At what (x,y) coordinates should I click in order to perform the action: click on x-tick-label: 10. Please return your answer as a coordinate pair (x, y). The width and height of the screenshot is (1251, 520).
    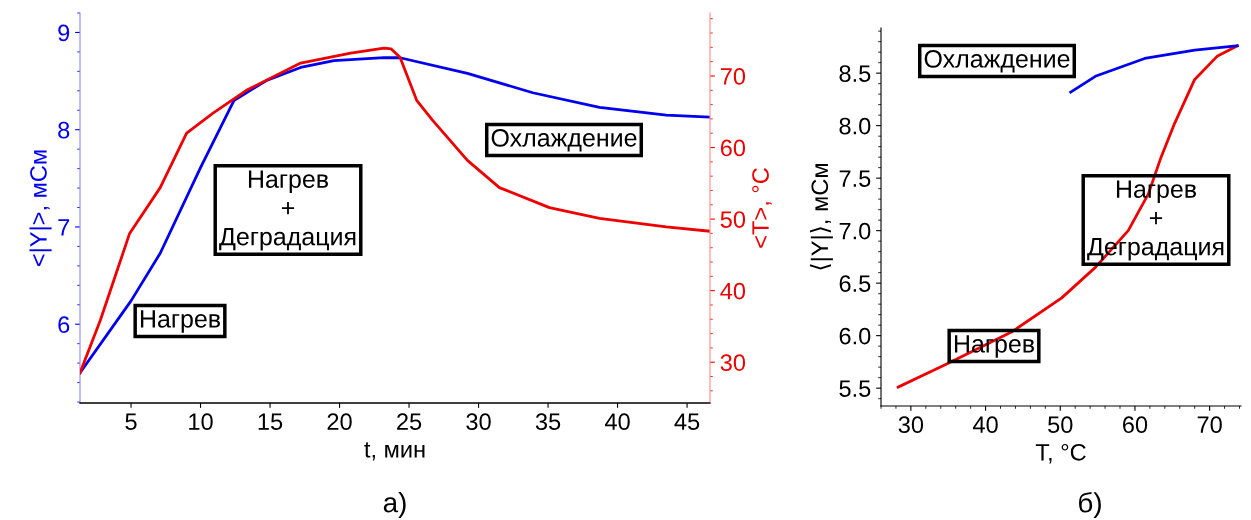
    Looking at the image, I should click on (201, 422).